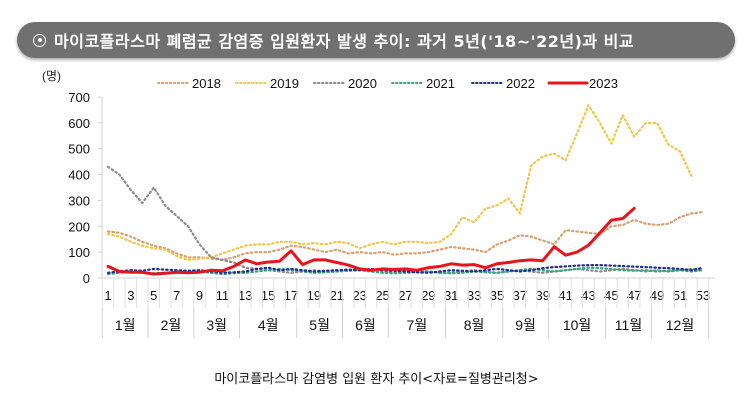  I want to click on series-line-2023, so click(371, 241).